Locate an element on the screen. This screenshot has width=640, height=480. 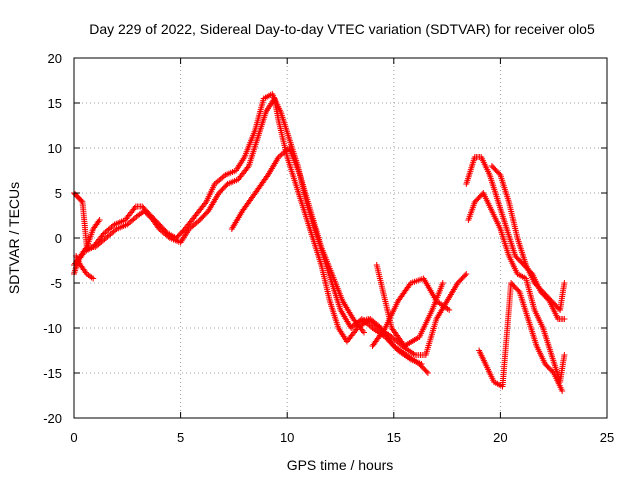
x-tick-labels: 0 5 10 15 20 25 is located at coordinates (342, 437).